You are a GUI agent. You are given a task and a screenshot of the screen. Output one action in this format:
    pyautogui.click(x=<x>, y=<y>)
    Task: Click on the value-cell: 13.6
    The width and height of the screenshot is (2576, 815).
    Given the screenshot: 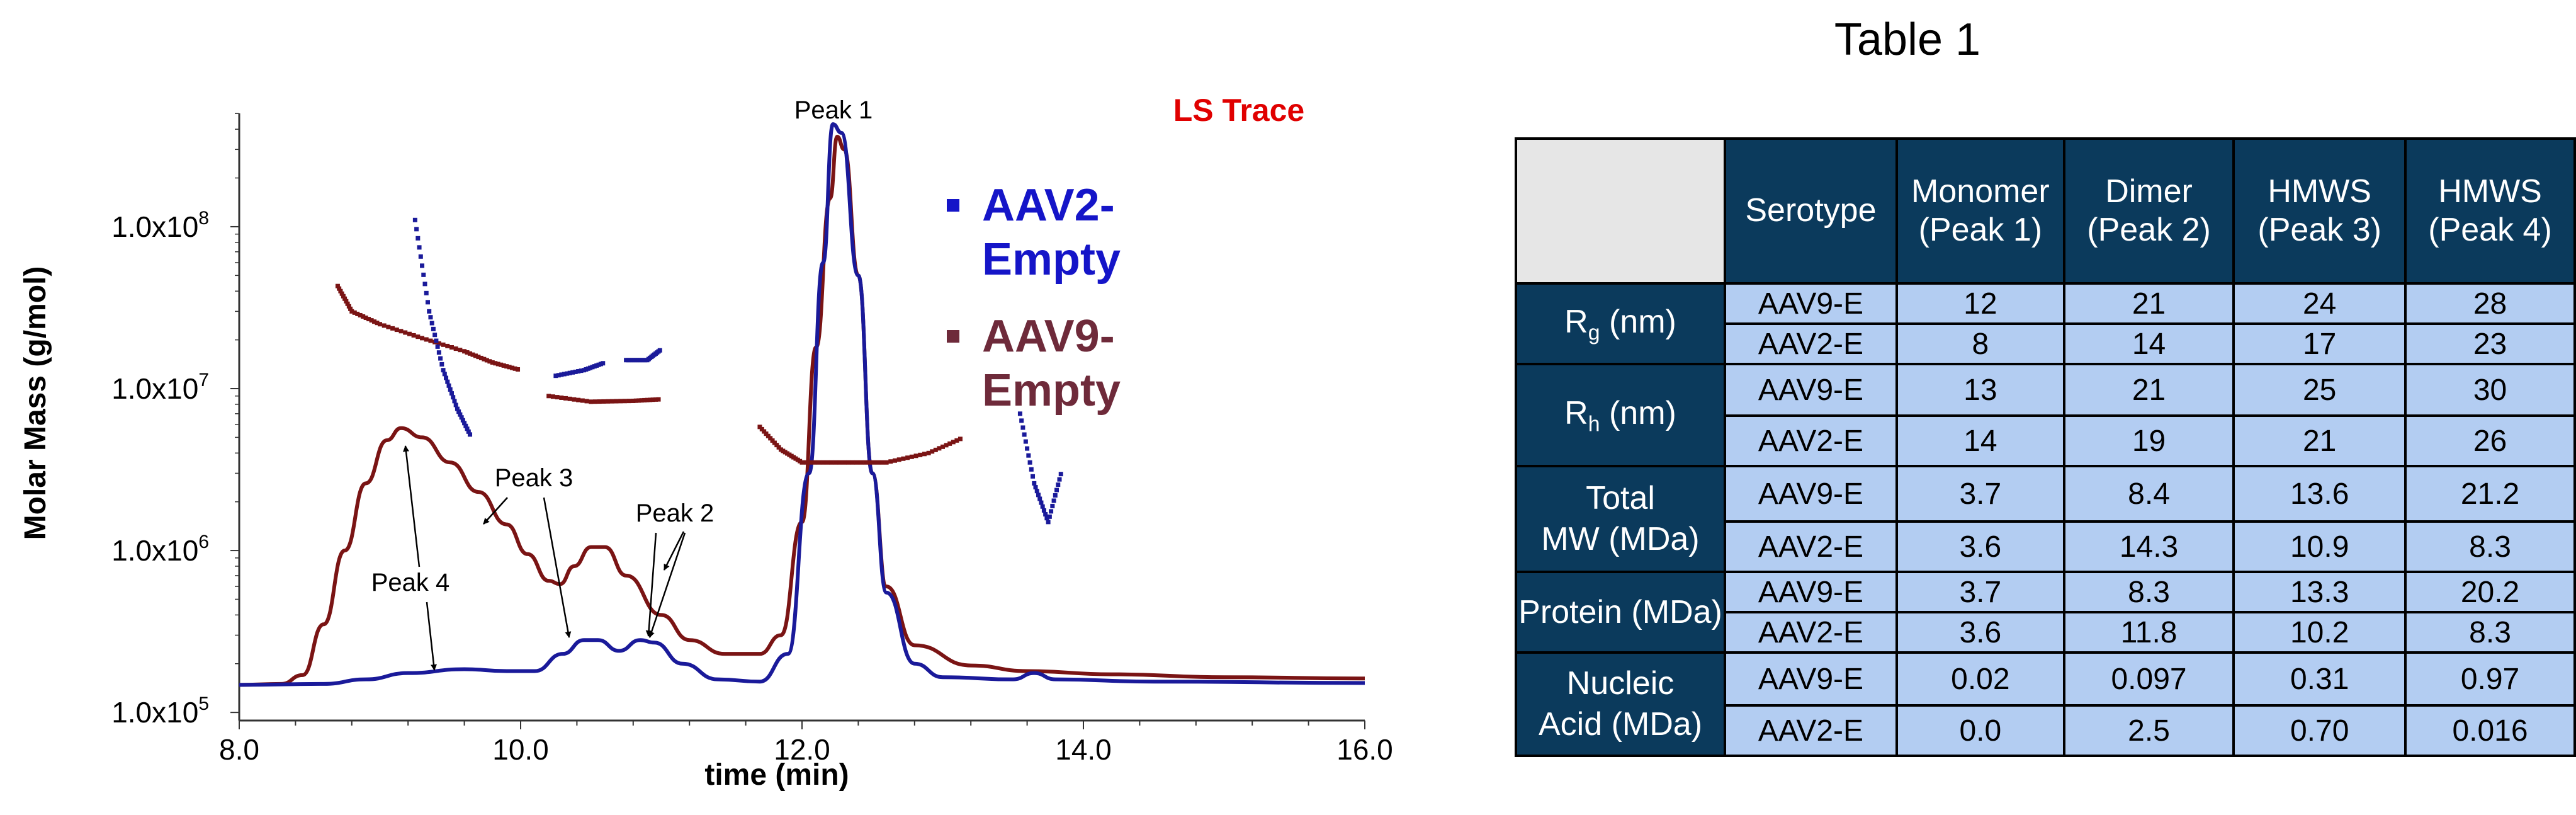 What is the action you would take?
    pyautogui.click(x=2319, y=494)
    